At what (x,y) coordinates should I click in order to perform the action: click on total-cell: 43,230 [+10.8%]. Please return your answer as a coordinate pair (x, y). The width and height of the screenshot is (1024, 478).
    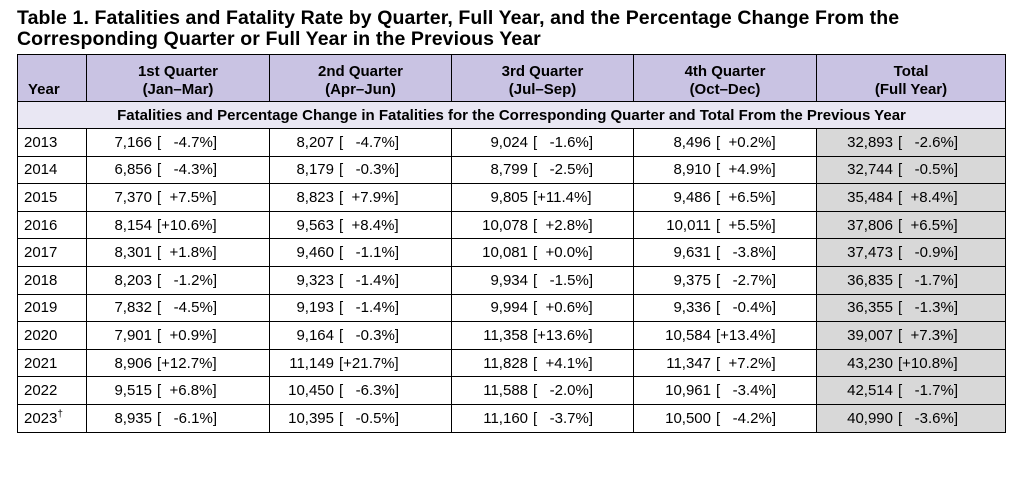
    Looking at the image, I should click on (911, 363).